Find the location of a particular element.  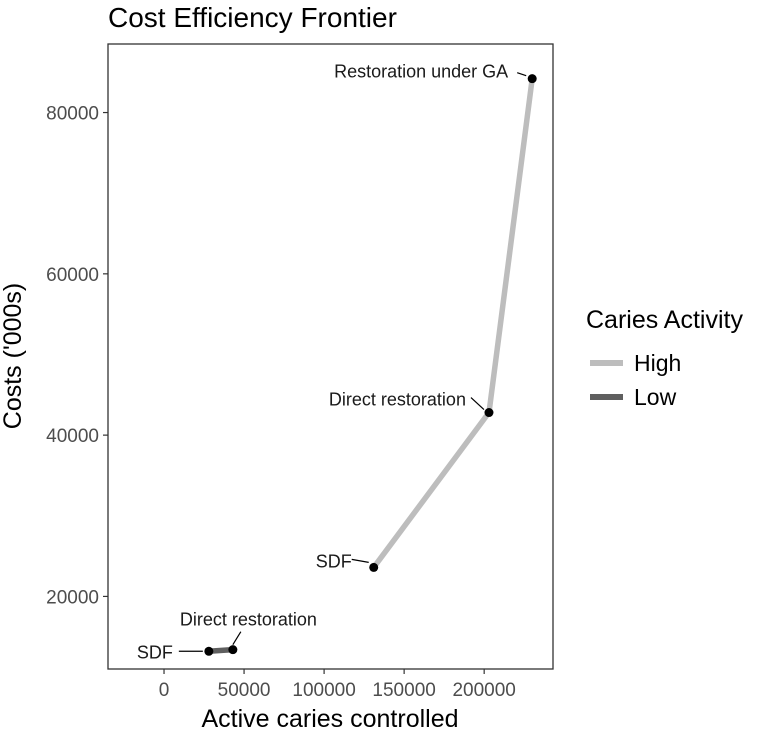

legend-title: Caries Activity is located at coordinates (664, 320).